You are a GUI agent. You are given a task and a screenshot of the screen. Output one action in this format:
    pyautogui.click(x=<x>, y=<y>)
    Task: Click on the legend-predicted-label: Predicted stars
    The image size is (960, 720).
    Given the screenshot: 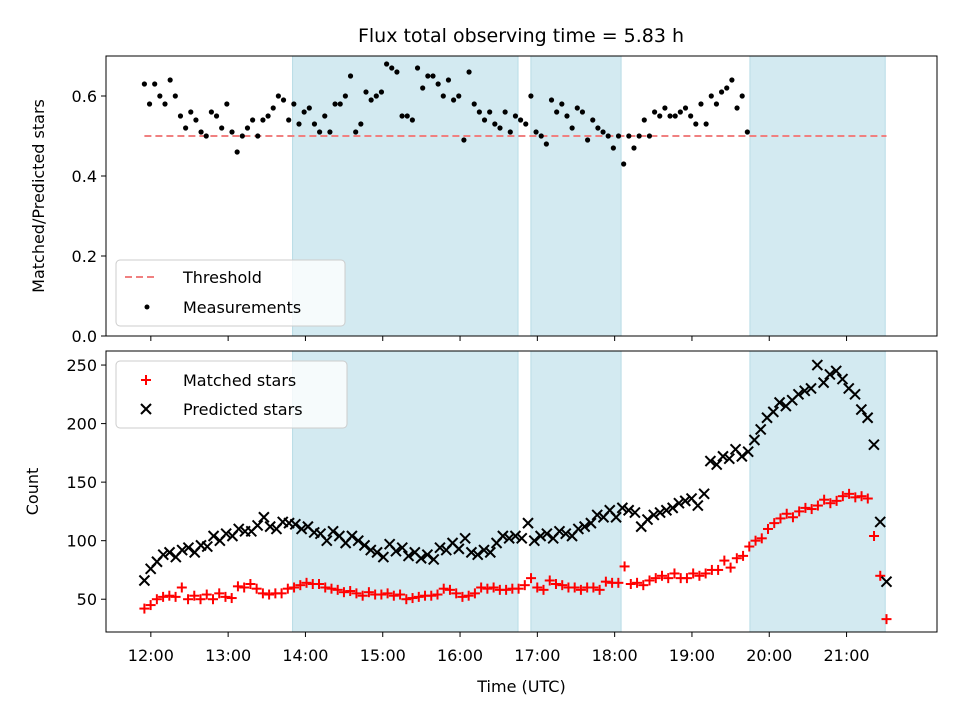 What is the action you would take?
    pyautogui.click(x=243, y=409)
    